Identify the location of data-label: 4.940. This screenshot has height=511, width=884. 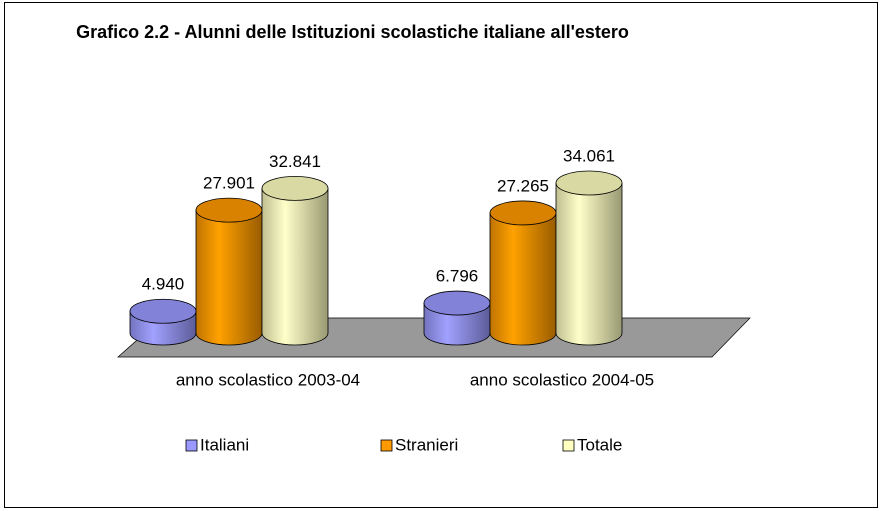
(163, 284).